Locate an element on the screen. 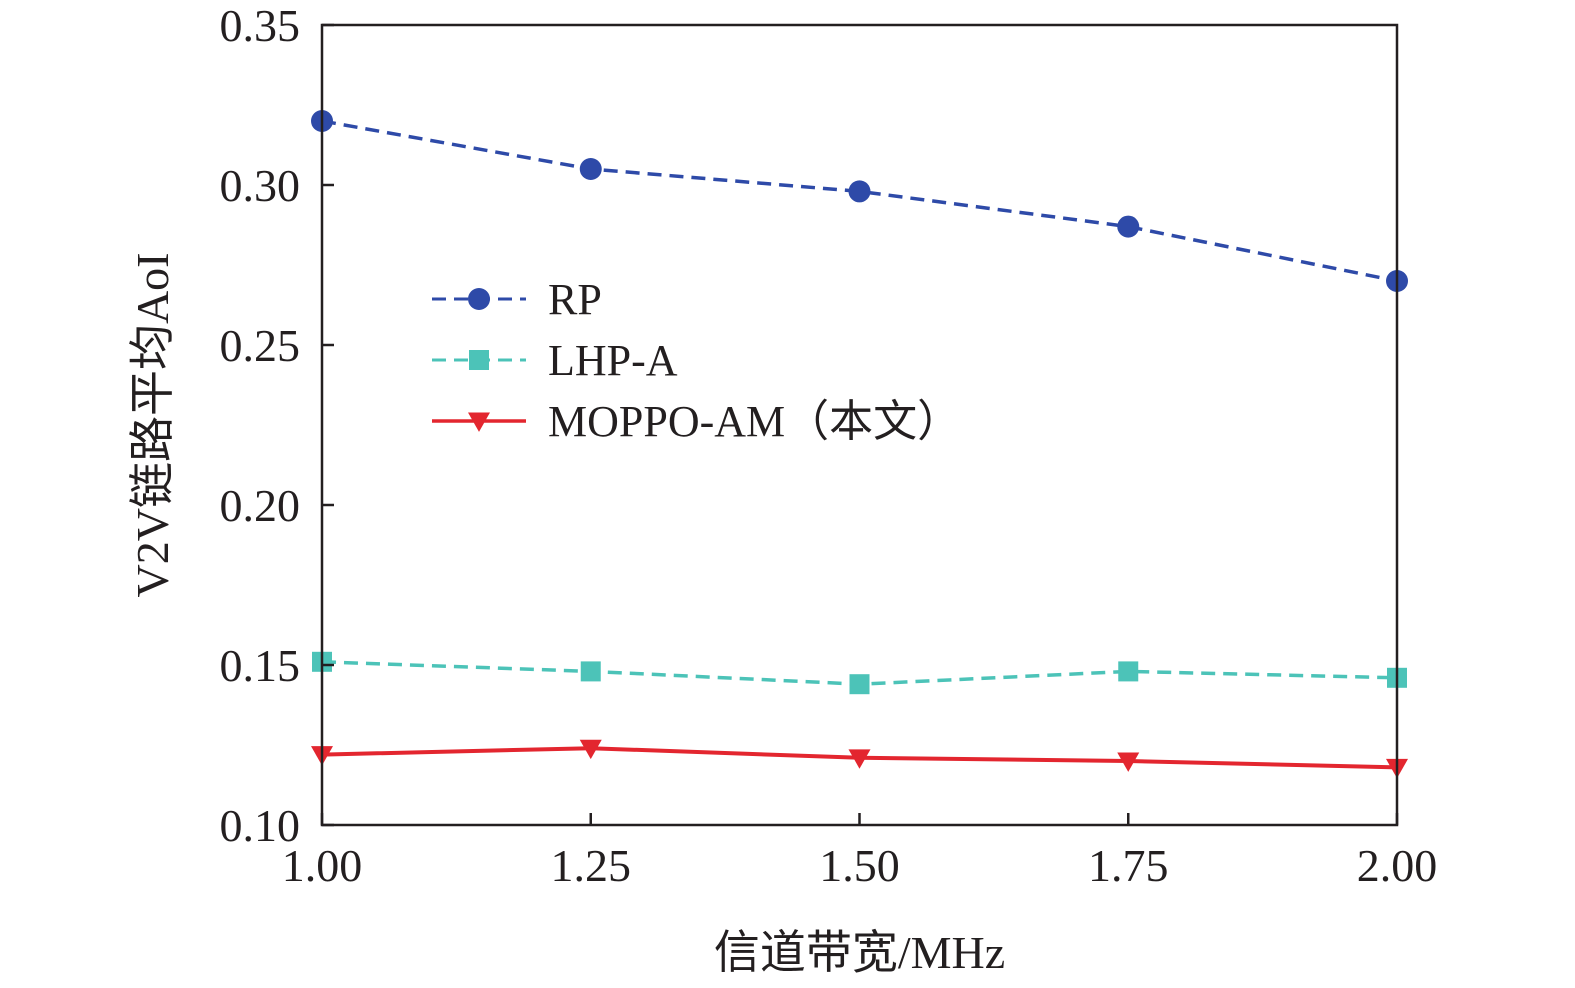 The width and height of the screenshot is (1575, 988). legend-item-lhp-a: LHP-A is located at coordinates (555, 360).